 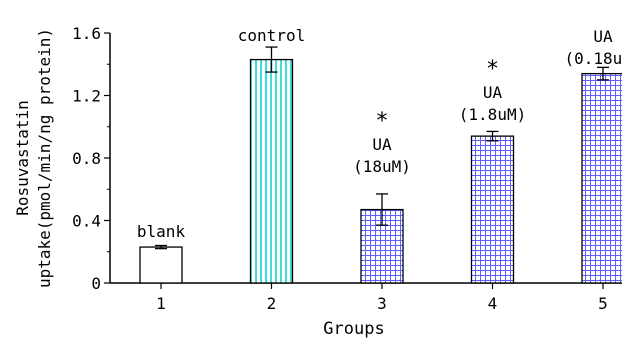 I want to click on y-tick-label: 0, so click(x=96, y=283).